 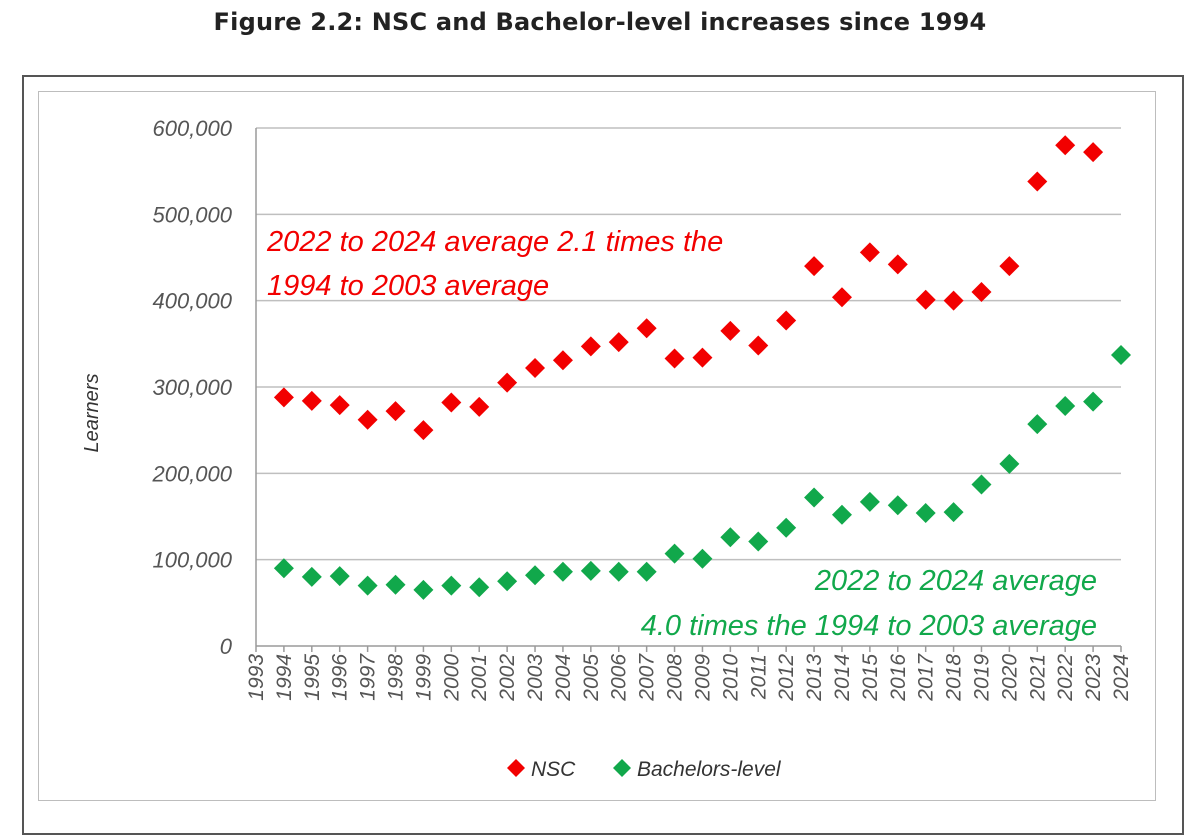 What do you see at coordinates (192, 301) in the screenshot?
I see `y-tick-label: 400,000` at bounding box center [192, 301].